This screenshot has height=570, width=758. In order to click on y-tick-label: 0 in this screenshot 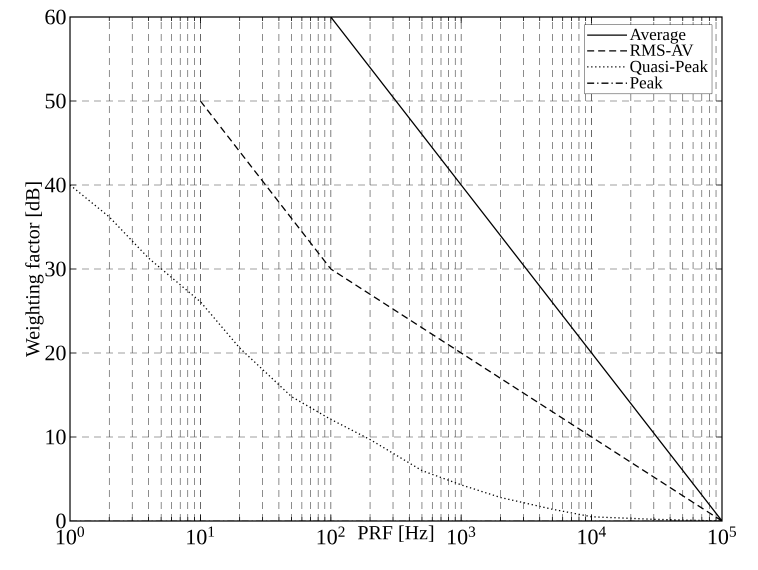, I will do `click(61, 521)`.